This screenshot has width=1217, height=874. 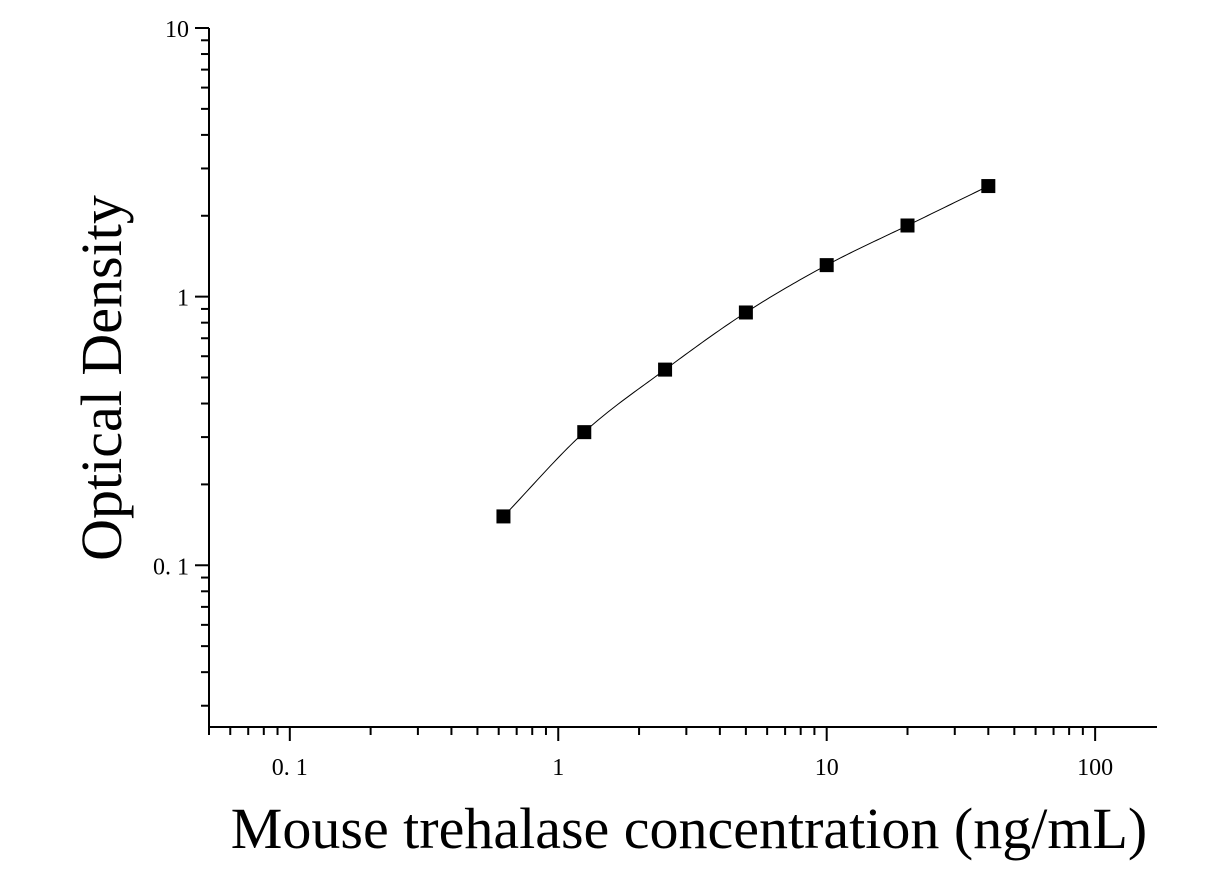 I want to click on x-tick-label: 1, so click(x=558, y=768).